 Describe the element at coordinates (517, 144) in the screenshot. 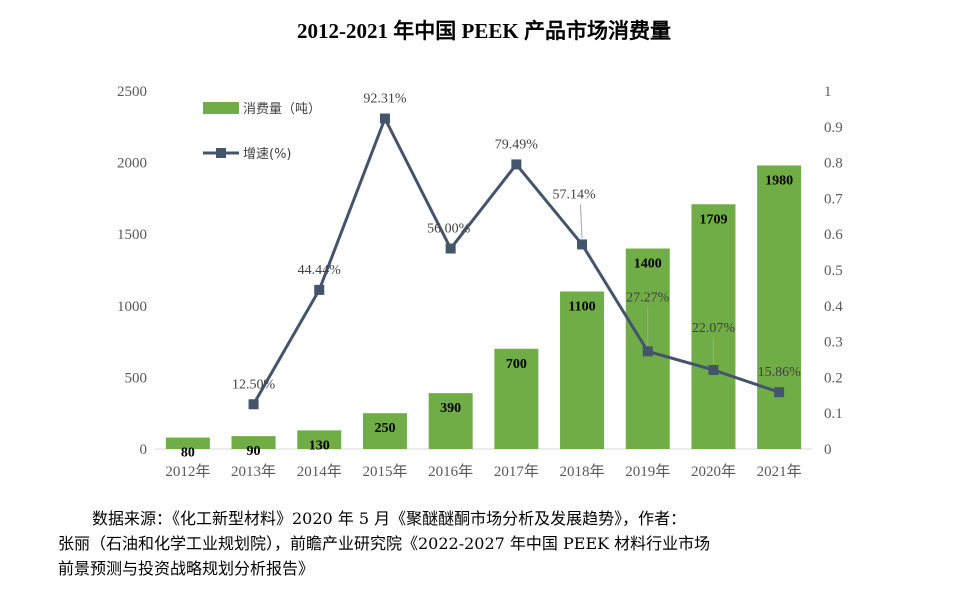

I see `growth-value-label: 79.49%` at that location.